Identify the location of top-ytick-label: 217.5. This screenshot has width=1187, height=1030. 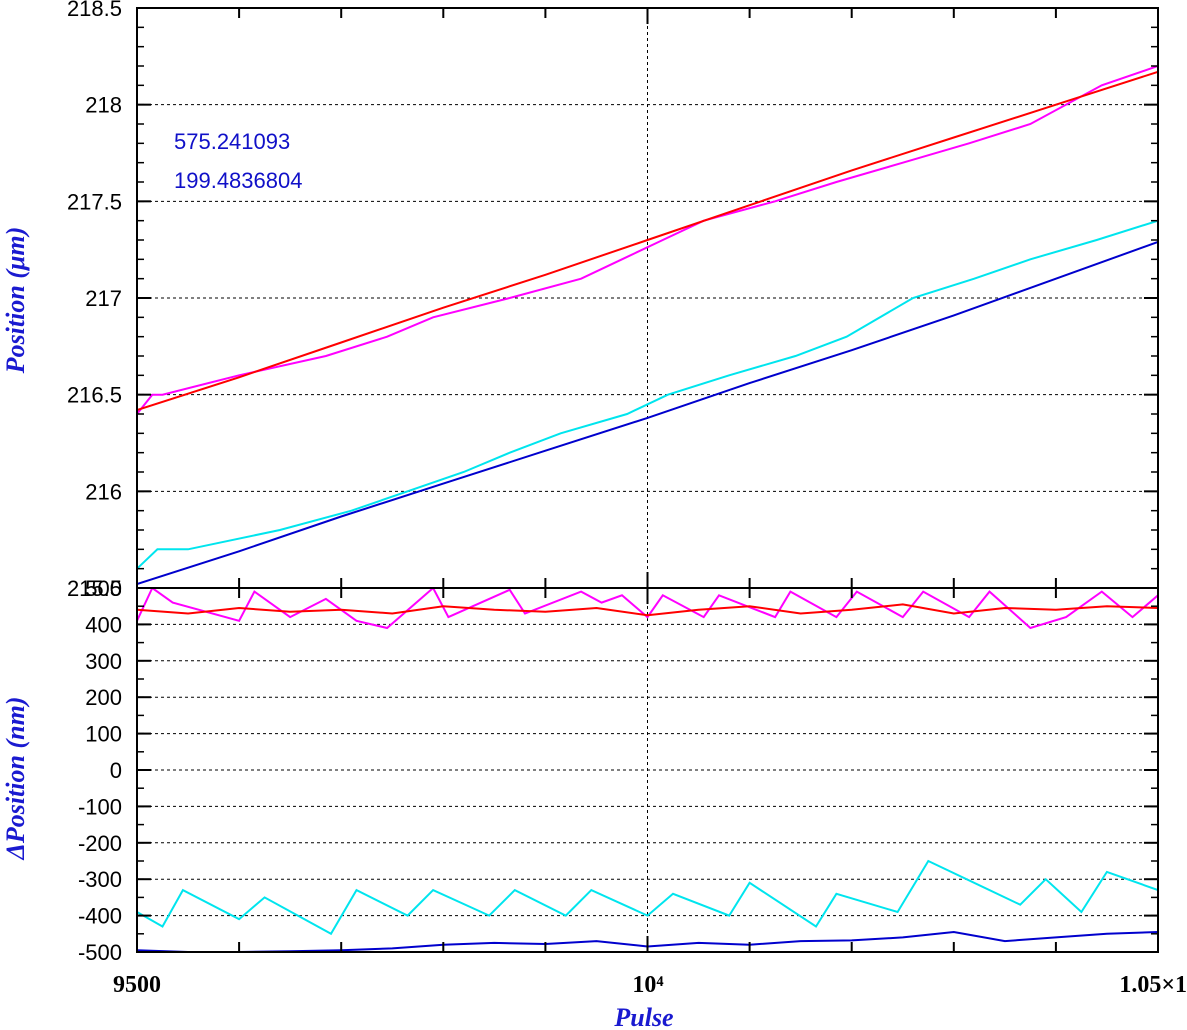
(94, 201).